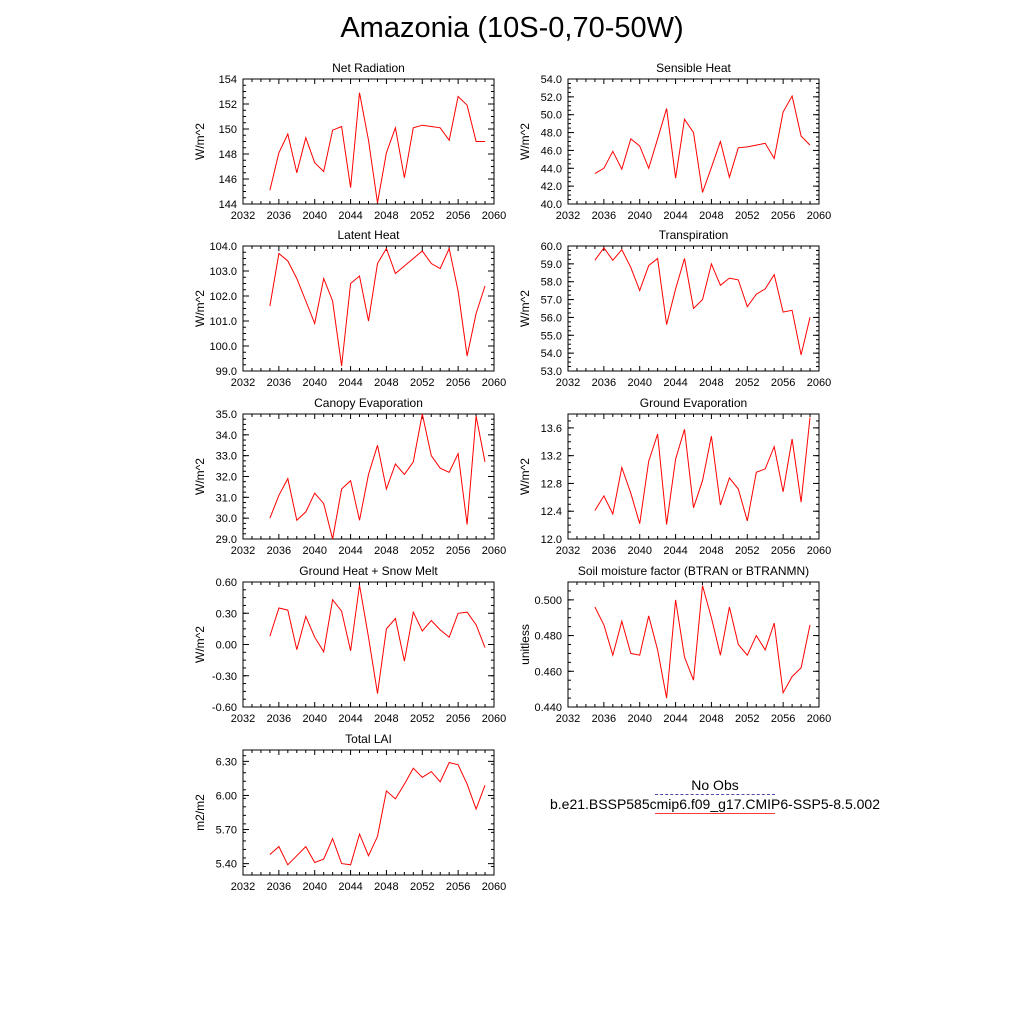 The image size is (1024, 1024). I want to click on y-axis-label: unitless, so click(525, 644).